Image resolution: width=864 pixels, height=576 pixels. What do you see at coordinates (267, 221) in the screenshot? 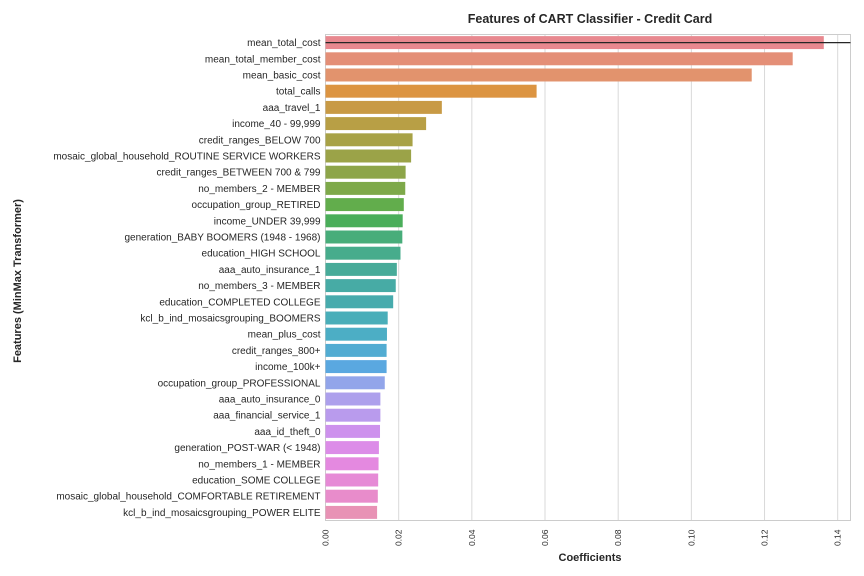
I see `category-label: income_UNDER 39,999` at bounding box center [267, 221].